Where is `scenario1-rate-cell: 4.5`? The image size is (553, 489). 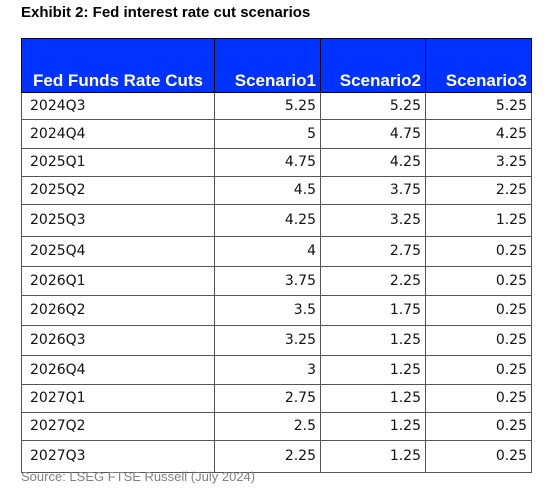 scenario1-rate-cell: 4.5 is located at coordinates (267, 190).